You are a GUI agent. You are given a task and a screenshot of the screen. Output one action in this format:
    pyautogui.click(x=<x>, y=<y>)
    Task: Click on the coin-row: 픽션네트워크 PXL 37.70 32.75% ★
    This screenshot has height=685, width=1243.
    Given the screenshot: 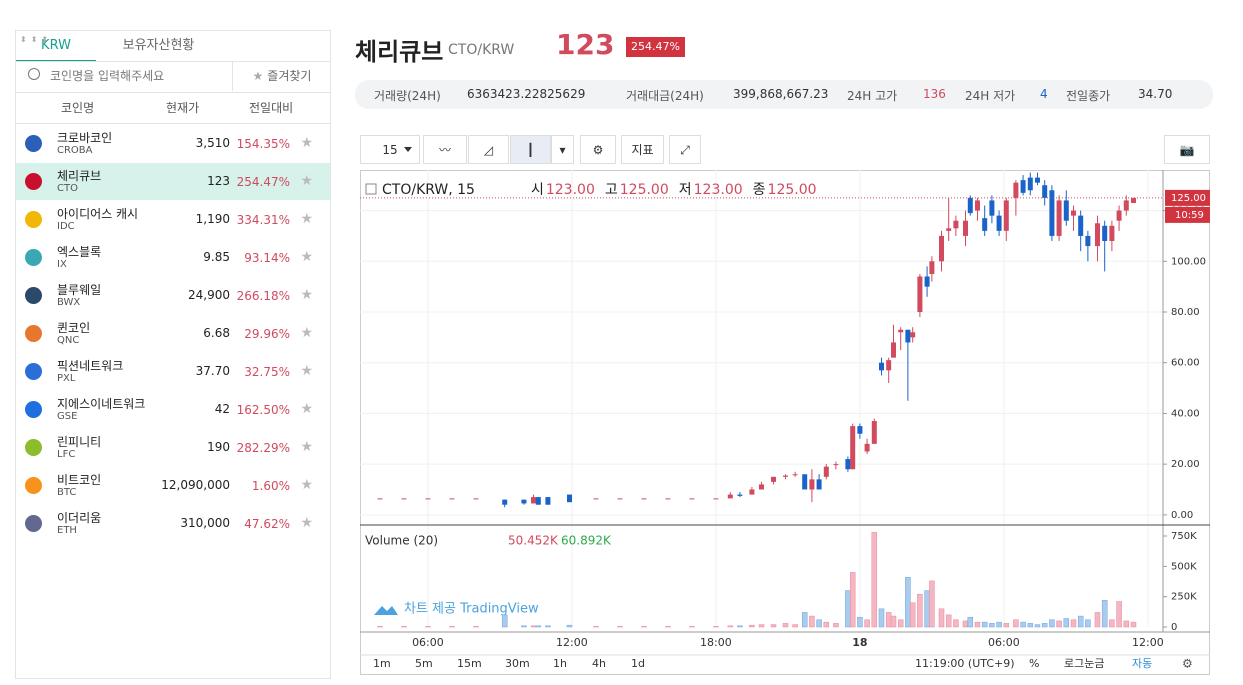 What is the action you would take?
    pyautogui.click(x=173, y=371)
    